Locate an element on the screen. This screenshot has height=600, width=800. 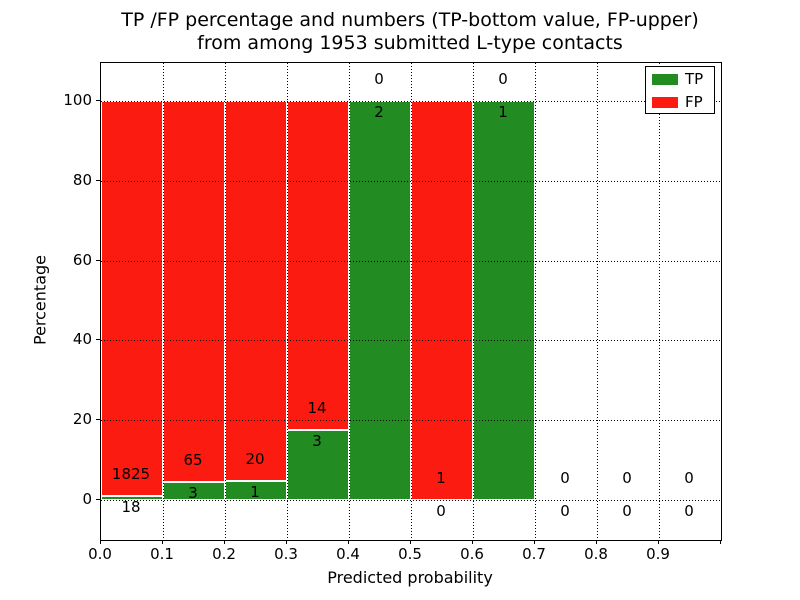
bar-tp-0.0 is located at coordinates (132, 498).